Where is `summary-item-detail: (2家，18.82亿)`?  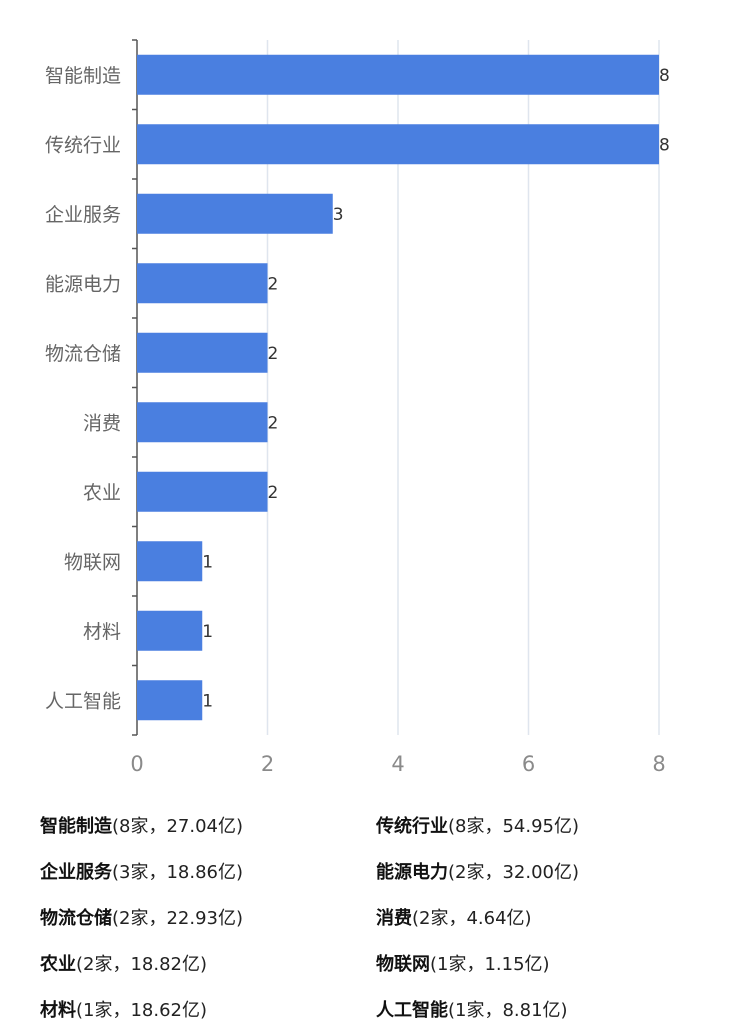 summary-item-detail: (2家，18.82亿) is located at coordinates (142, 964).